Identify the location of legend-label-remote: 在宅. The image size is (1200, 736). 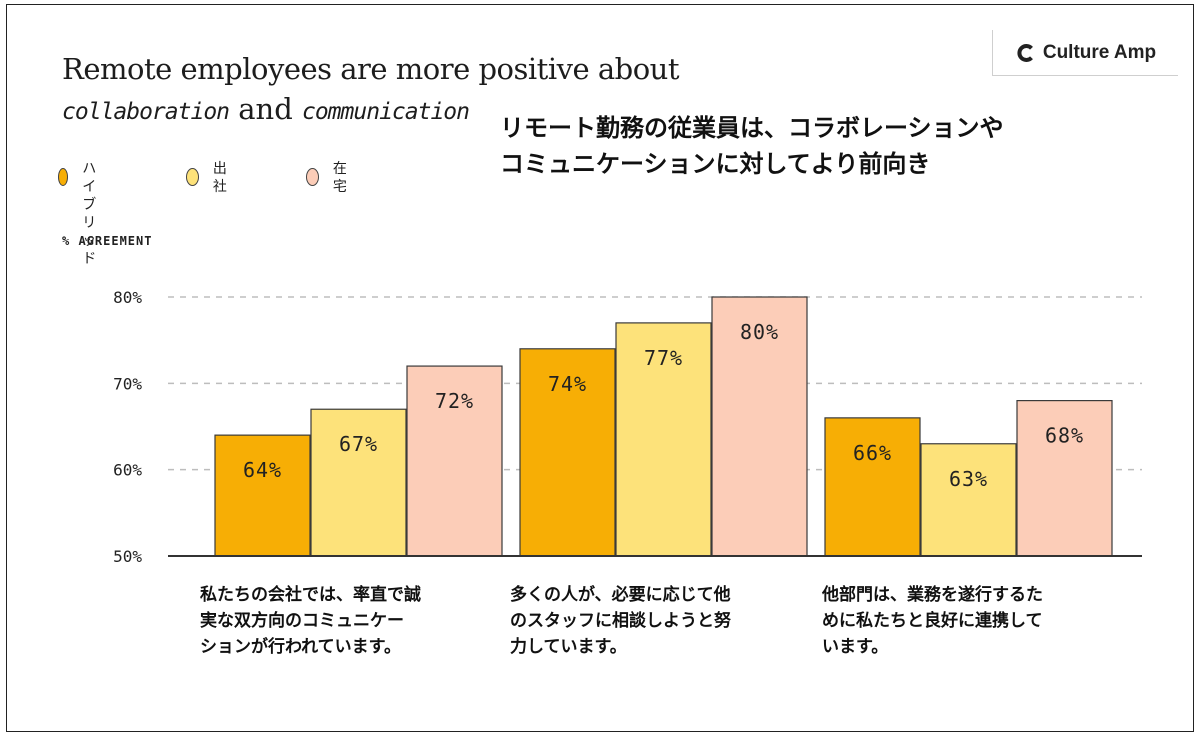
(339, 178).